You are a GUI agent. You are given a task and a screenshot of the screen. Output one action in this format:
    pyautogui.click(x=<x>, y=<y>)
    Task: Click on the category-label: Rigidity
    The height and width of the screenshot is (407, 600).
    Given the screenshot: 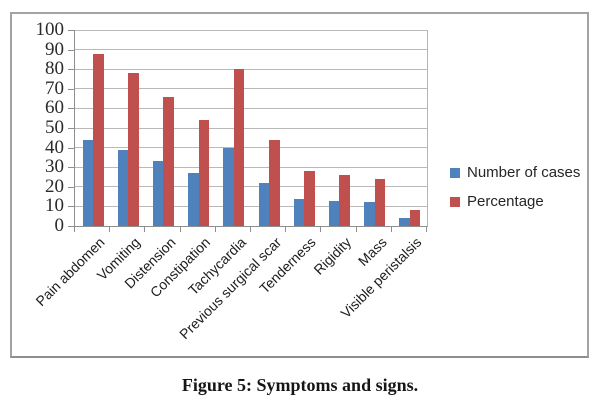 What is the action you would take?
    pyautogui.click(x=332, y=256)
    